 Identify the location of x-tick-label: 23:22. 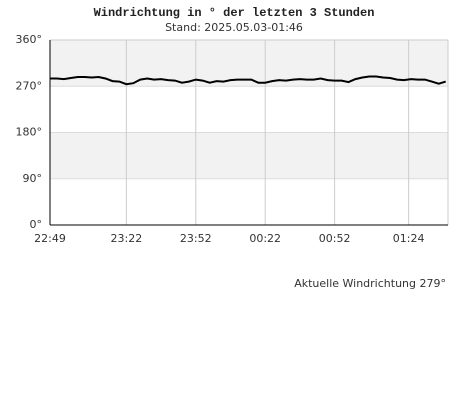
(127, 238).